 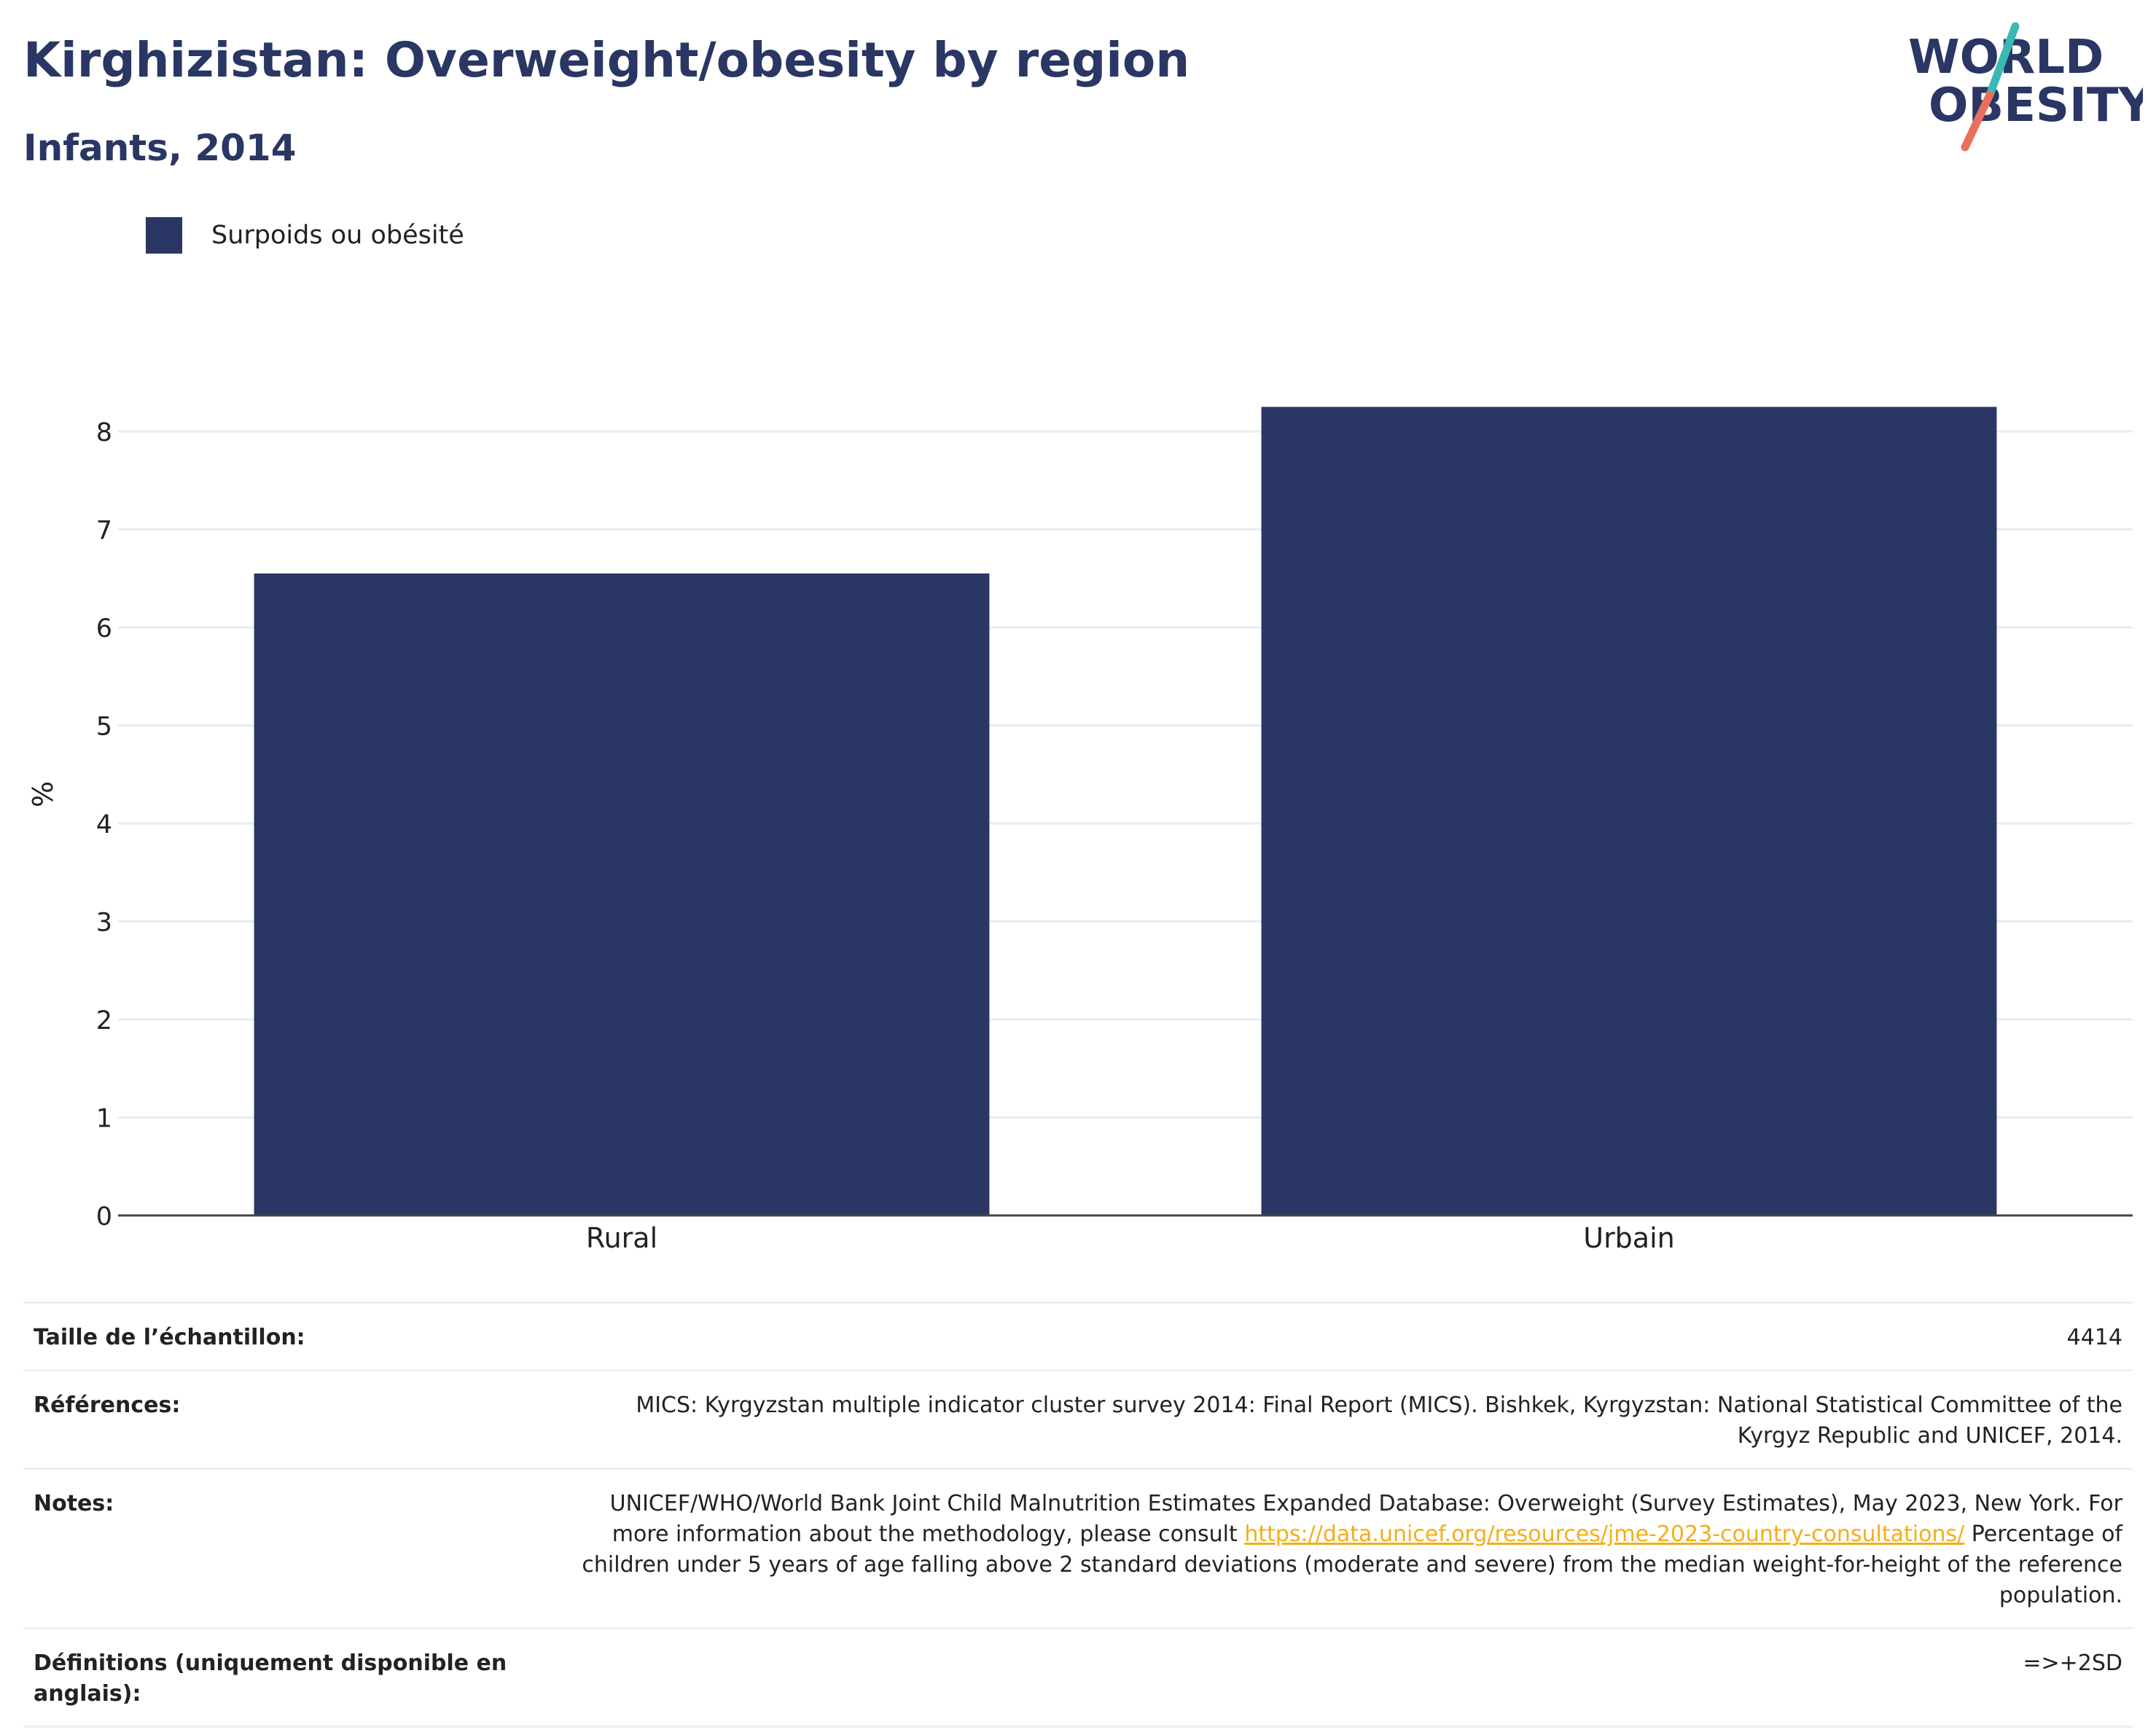 I want to click on chart-subtitle: Infants, 2014, so click(x=160, y=148).